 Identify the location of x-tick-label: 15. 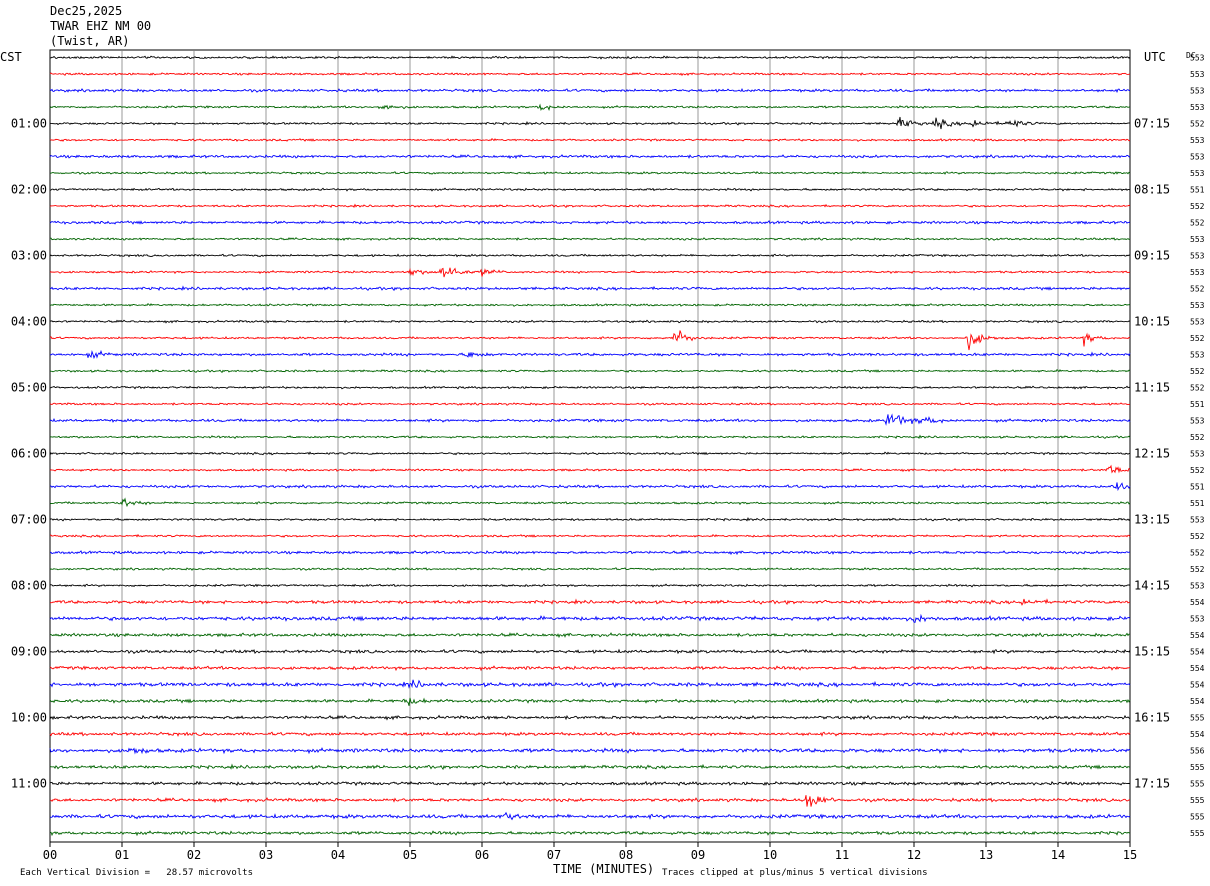
(1130, 855).